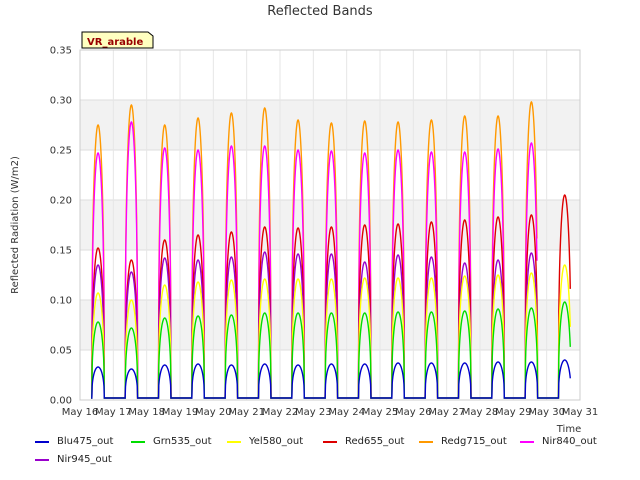 This screenshot has height=480, width=640. I want to click on x-tick-label: May 28, so click(480, 412).